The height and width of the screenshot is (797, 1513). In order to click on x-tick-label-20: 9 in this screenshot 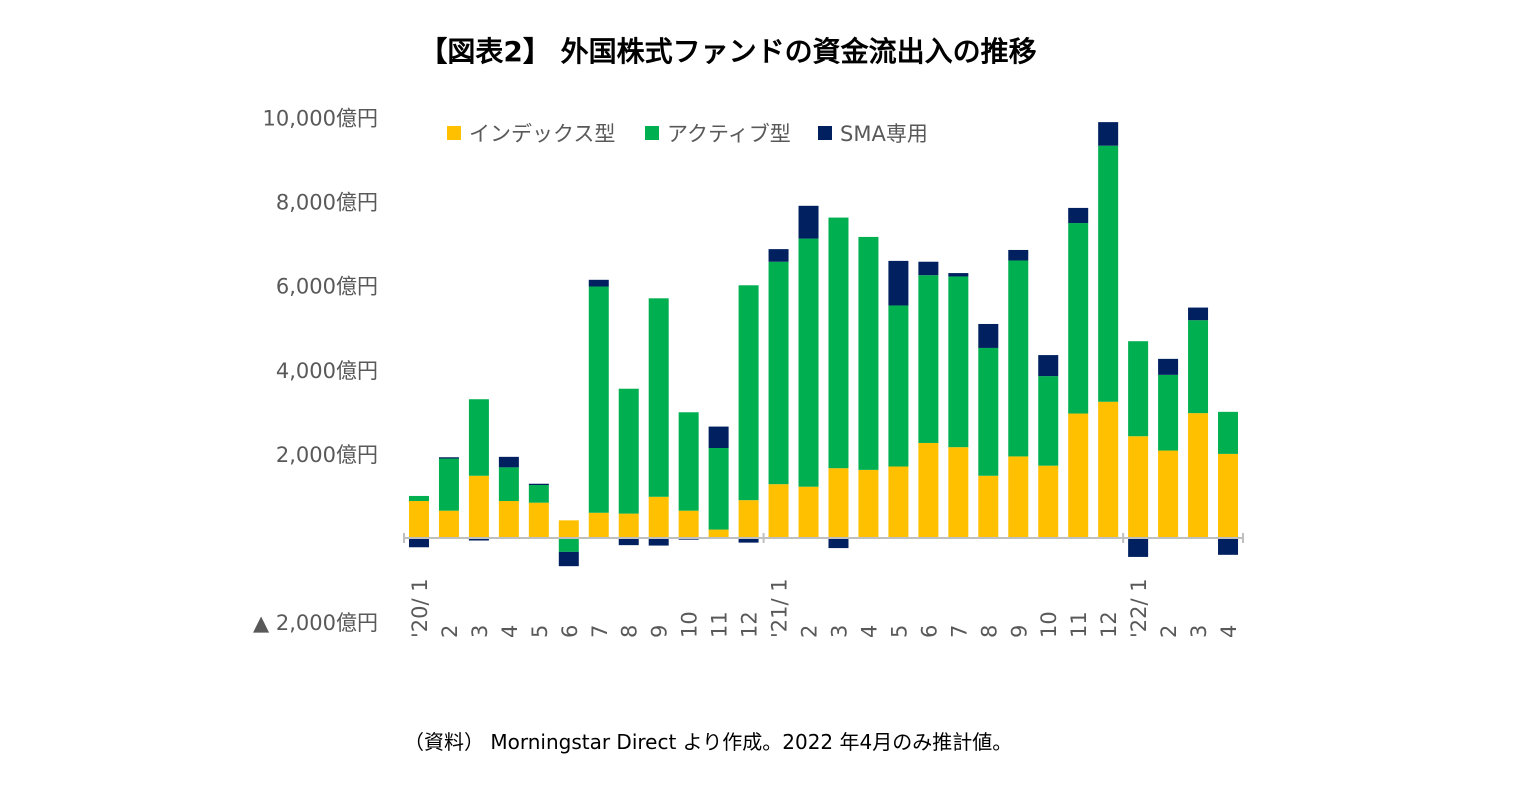, I will do `click(1019, 631)`.